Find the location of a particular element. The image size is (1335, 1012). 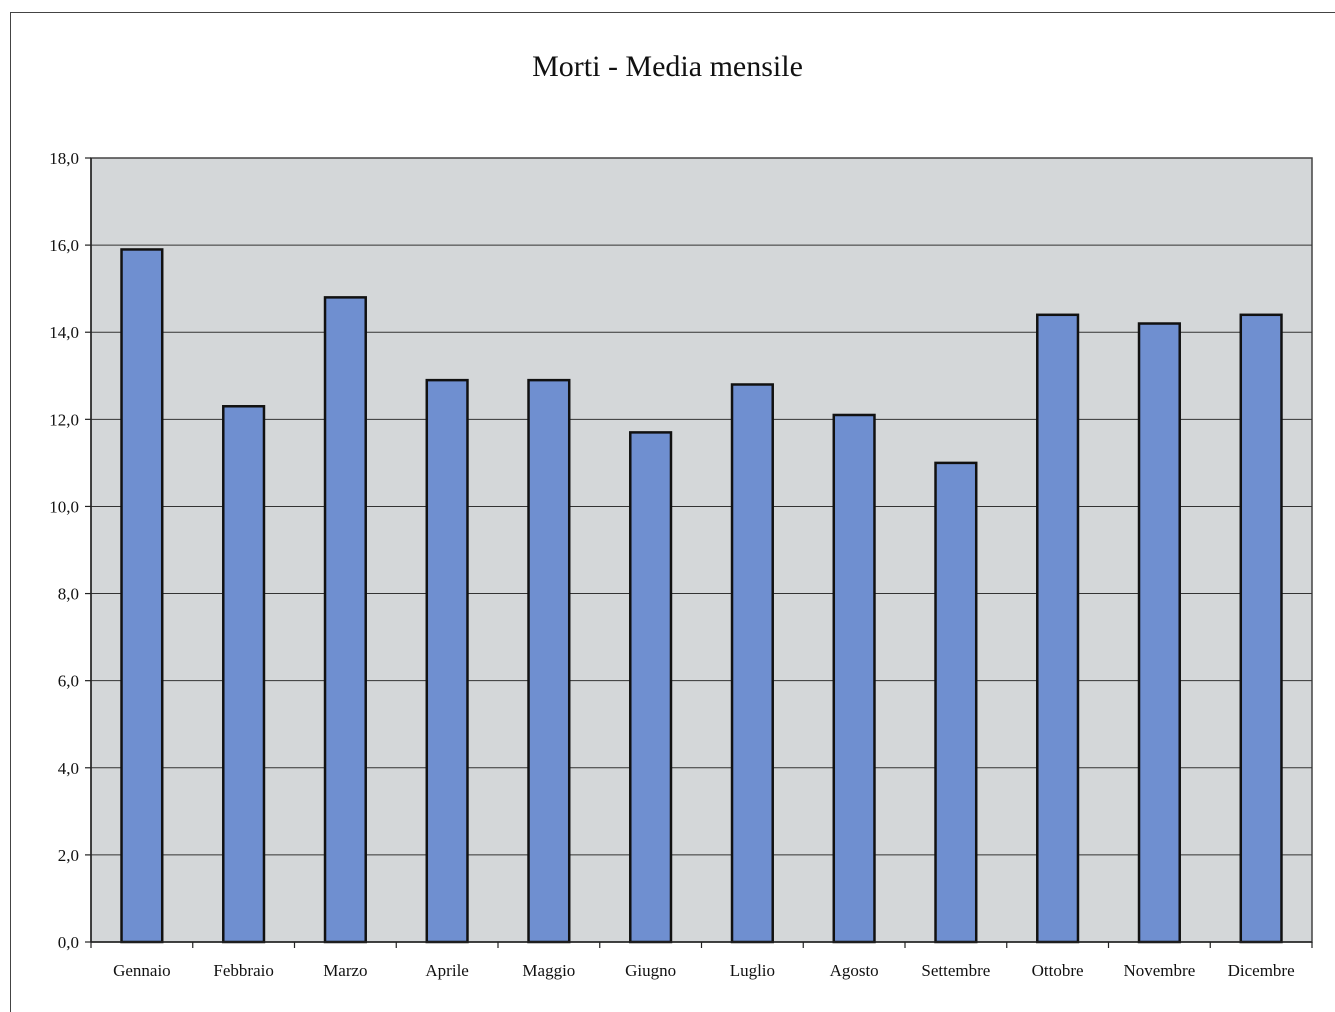

y-axis: 0,0 2,0 4,0 6,0 8,0 10,0 12,0 14,0 16,0 18,0 is located at coordinates (70, 550).